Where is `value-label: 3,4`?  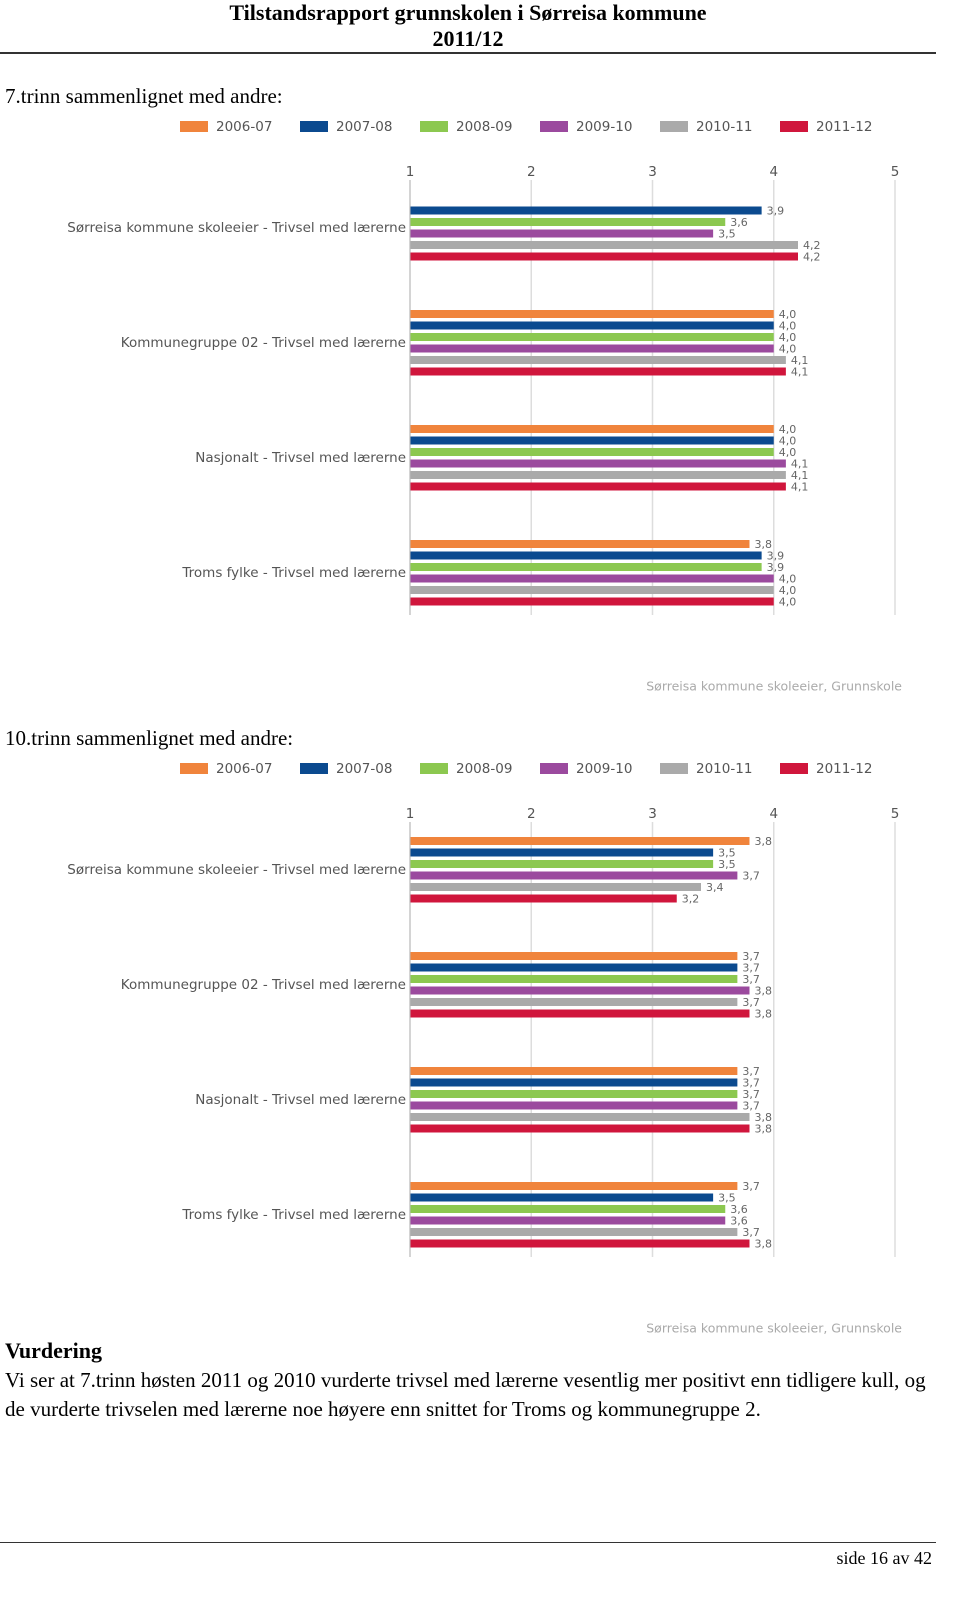
value-label: 3,4 is located at coordinates (715, 887).